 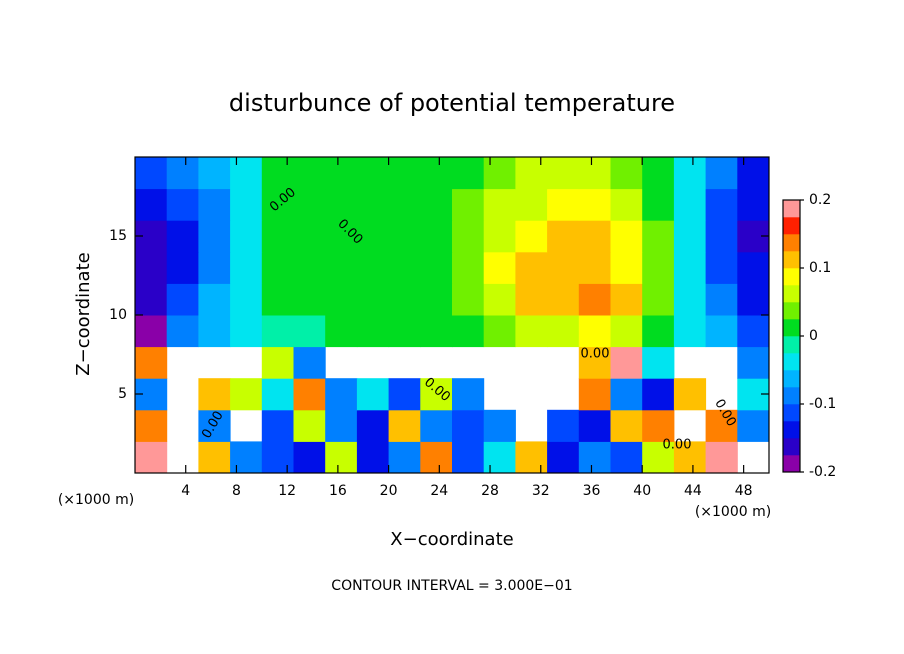 I want to click on x-tick-label: 36, so click(x=592, y=491).